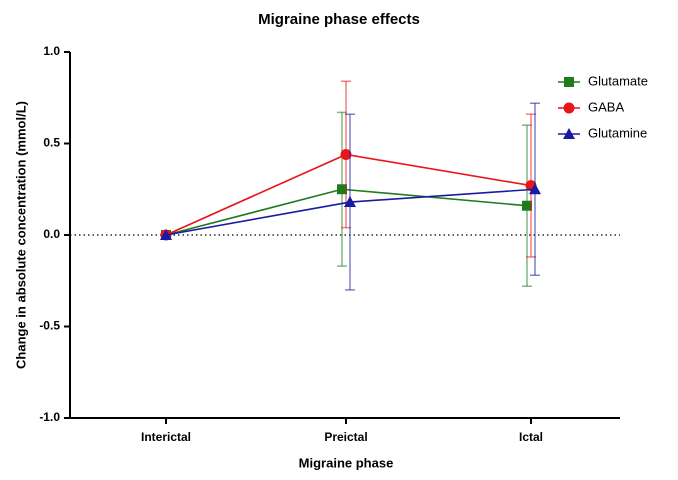 This screenshot has width=678, height=480. What do you see at coordinates (166, 437) in the screenshot?
I see `x-tick-label: Interictal` at bounding box center [166, 437].